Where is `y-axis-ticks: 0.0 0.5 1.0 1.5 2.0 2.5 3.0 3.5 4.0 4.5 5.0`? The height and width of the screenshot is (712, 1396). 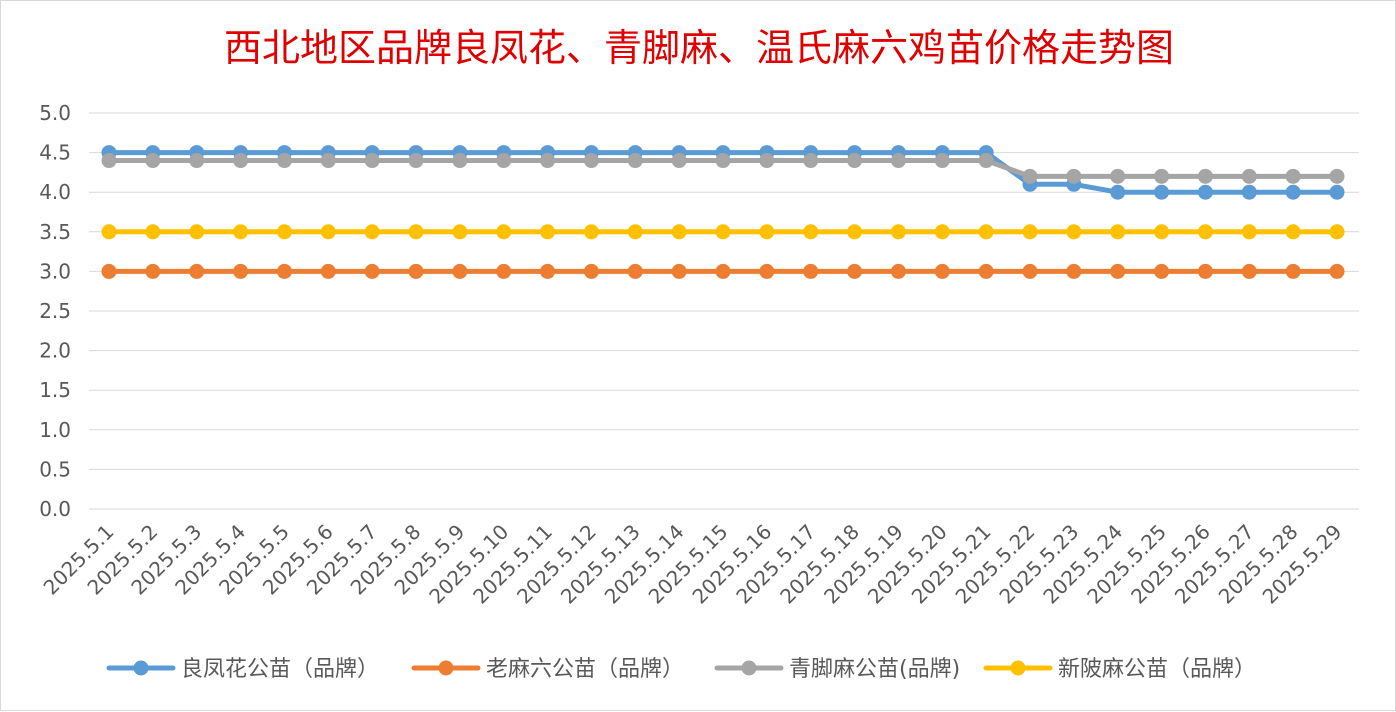 y-axis-ticks: 0.0 0.5 1.0 1.5 2.0 2.5 3.0 3.5 4.0 4.5 5.0 is located at coordinates (55, 311).